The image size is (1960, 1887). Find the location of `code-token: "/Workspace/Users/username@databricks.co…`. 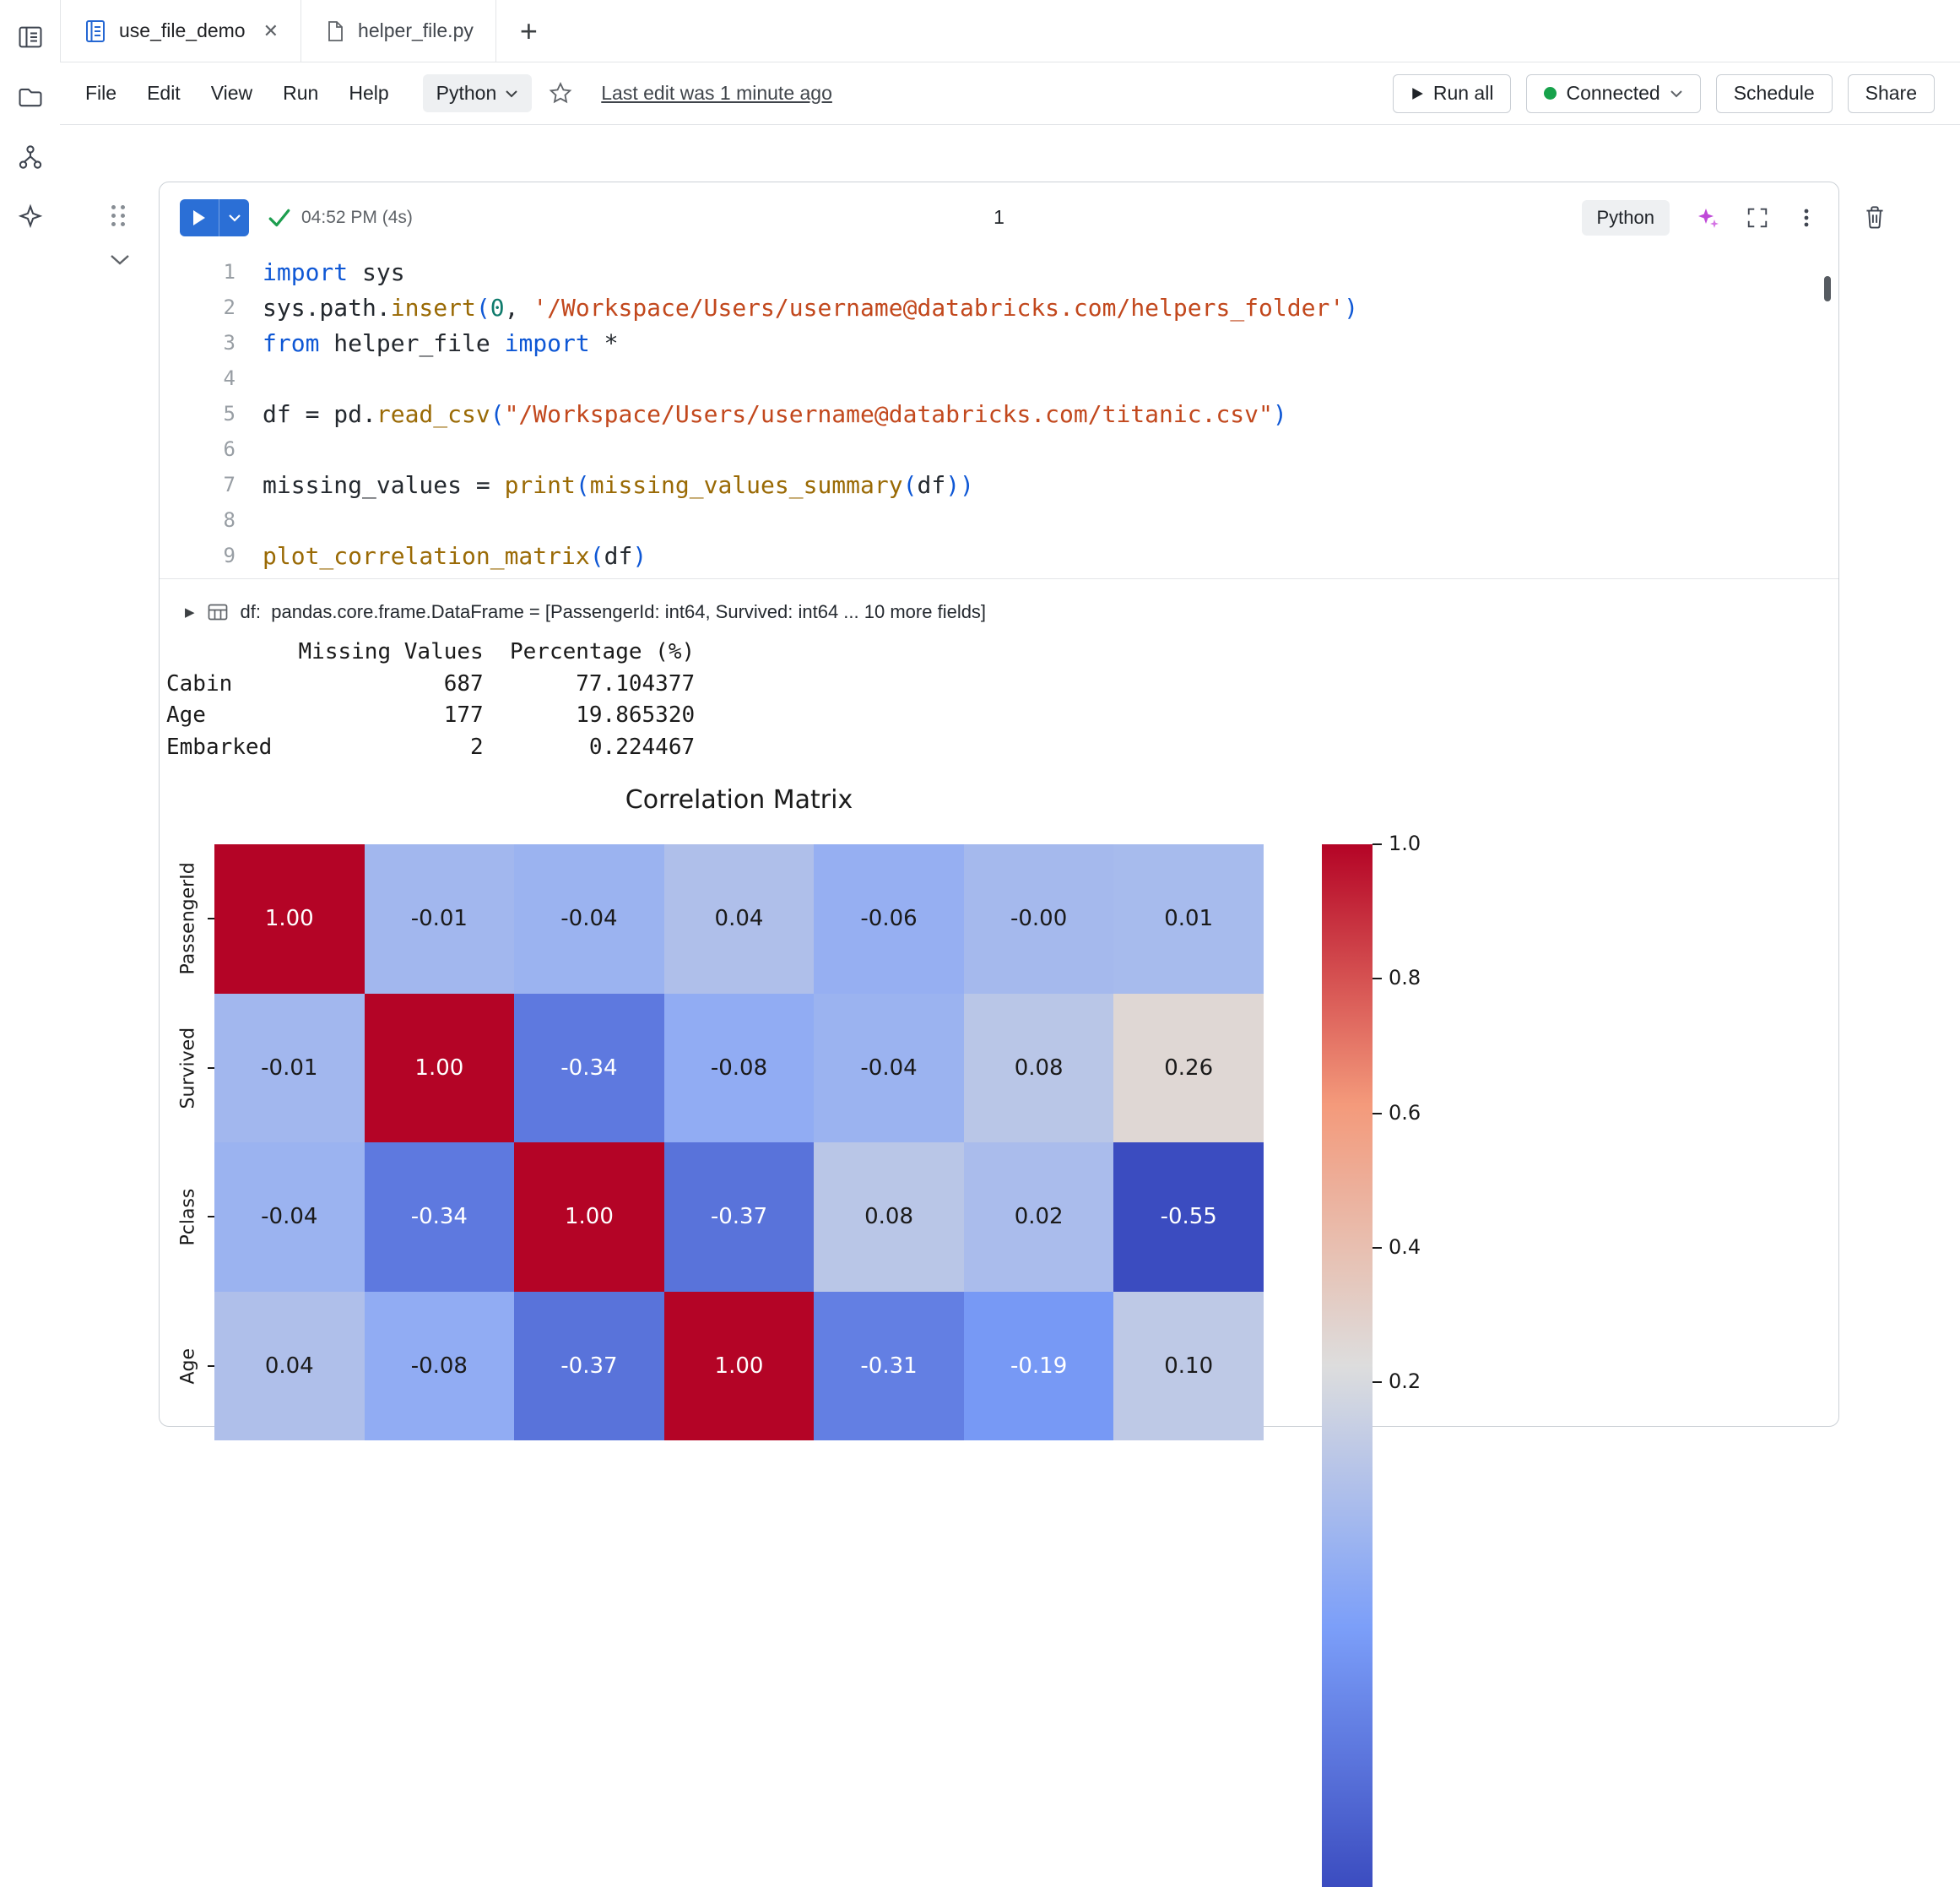

code-token: "/Workspace/Users/username@databricks.co… is located at coordinates (889, 414).